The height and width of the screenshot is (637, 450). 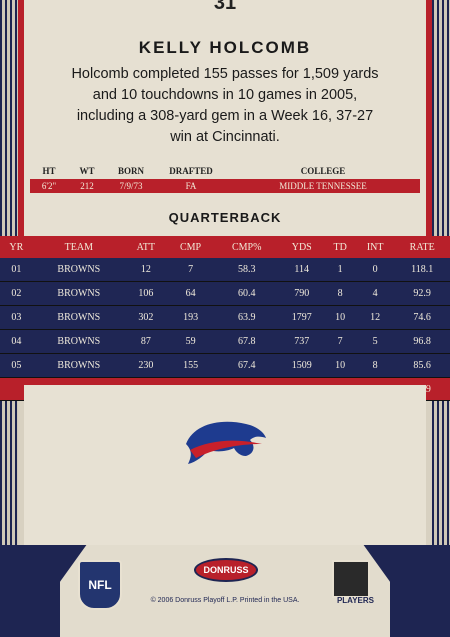 I want to click on stats-header: INT, so click(x=375, y=247).